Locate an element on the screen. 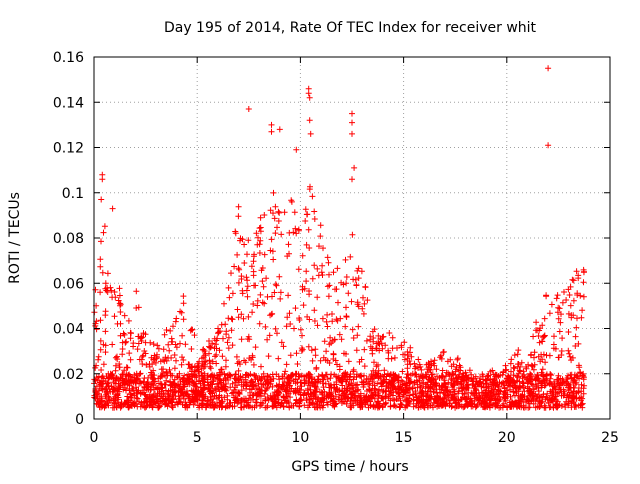 The height and width of the screenshot is (484, 640). x-axis-label: GPS time / hours is located at coordinates (349, 467).